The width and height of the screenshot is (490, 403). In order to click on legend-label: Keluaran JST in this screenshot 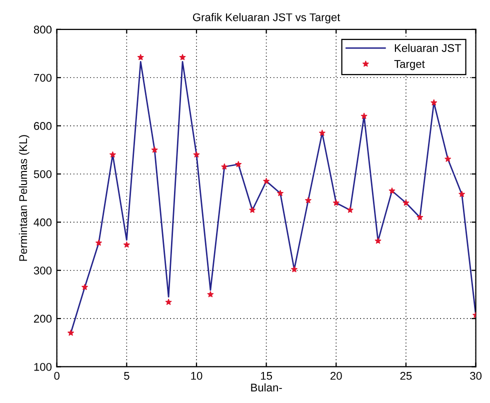, I will do `click(428, 48)`.